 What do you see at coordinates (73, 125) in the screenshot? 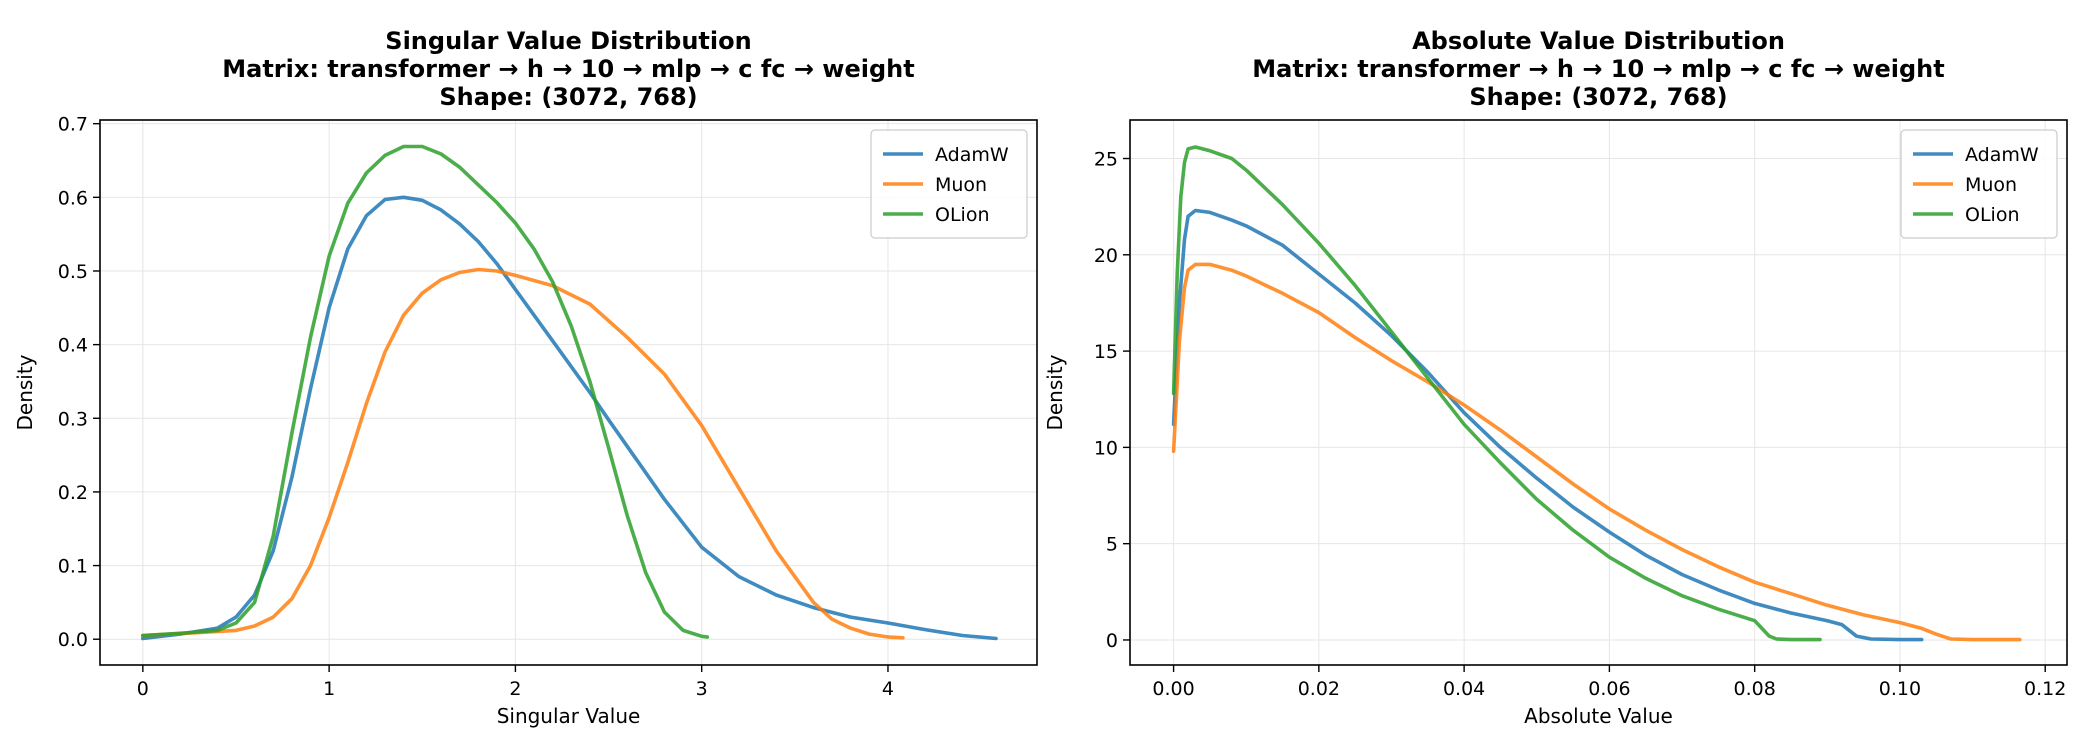
I see `y-tick-label: 0.7` at bounding box center [73, 125].